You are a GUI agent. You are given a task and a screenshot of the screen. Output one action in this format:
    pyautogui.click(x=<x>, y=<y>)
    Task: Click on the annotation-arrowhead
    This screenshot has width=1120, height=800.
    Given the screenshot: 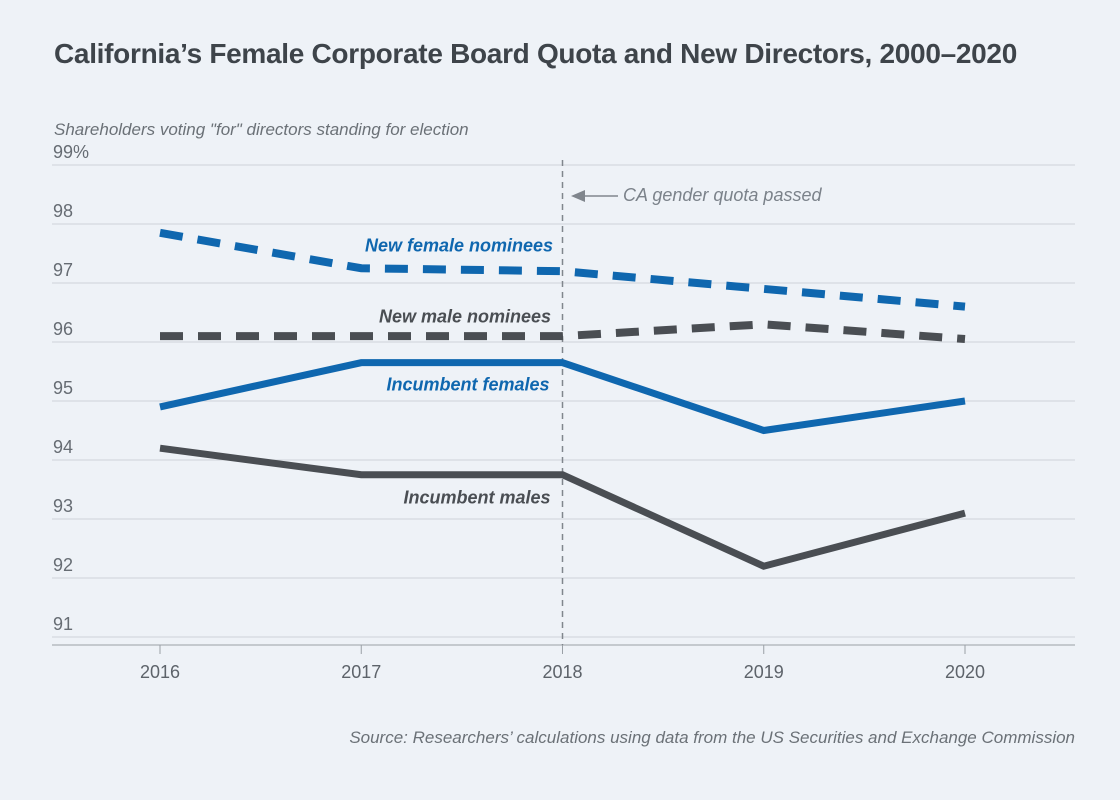 What is the action you would take?
    pyautogui.click(x=578, y=196)
    